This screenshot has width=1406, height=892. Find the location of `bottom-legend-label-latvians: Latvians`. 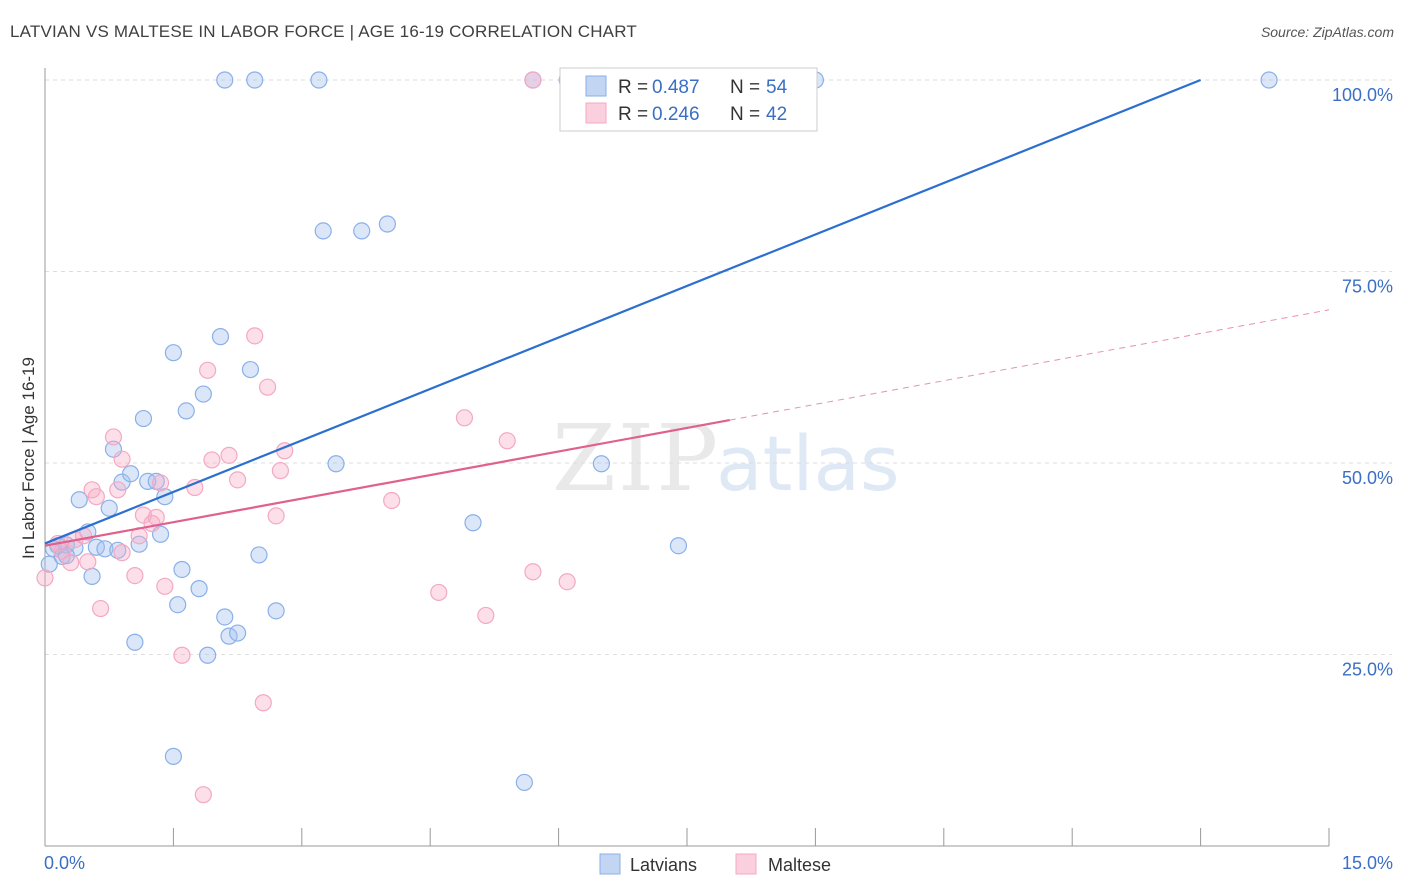

bottom-legend-label-latvians: Latvians is located at coordinates (663, 865).